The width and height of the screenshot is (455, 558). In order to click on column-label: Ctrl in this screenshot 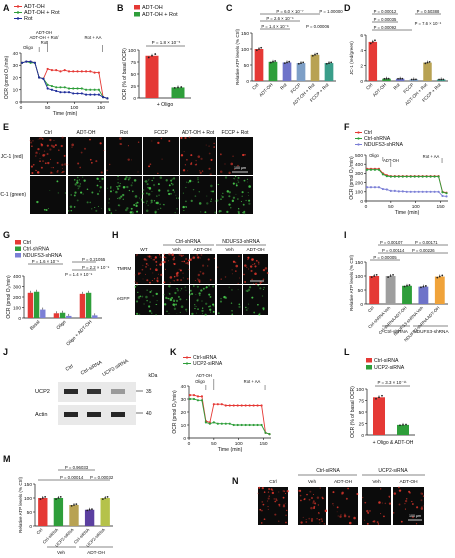, I will do `click(70, 368)`.